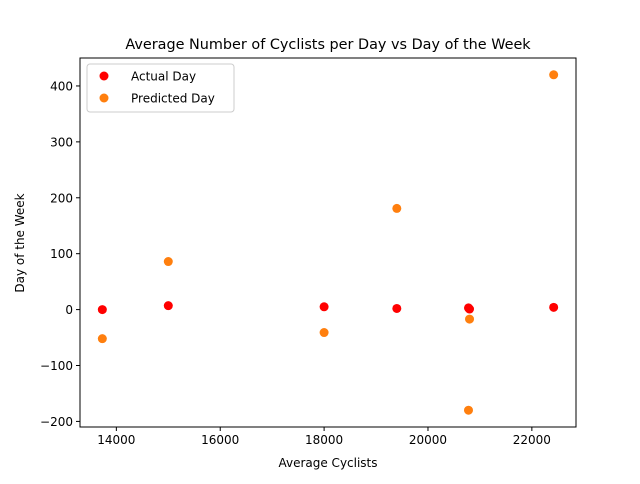  Describe the element at coordinates (220, 440) in the screenshot. I see `x-tick-label: 16000` at that location.